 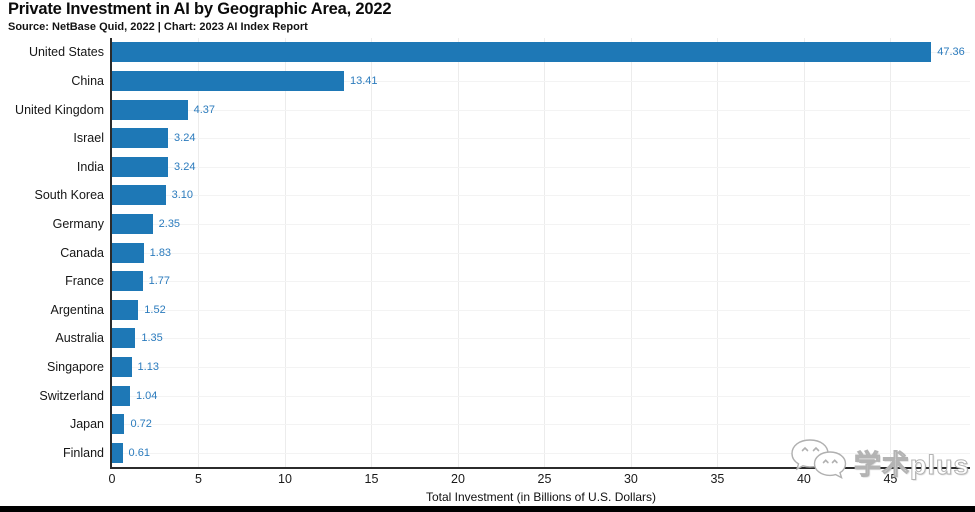 What do you see at coordinates (66, 52) in the screenshot?
I see `category-label: United States` at bounding box center [66, 52].